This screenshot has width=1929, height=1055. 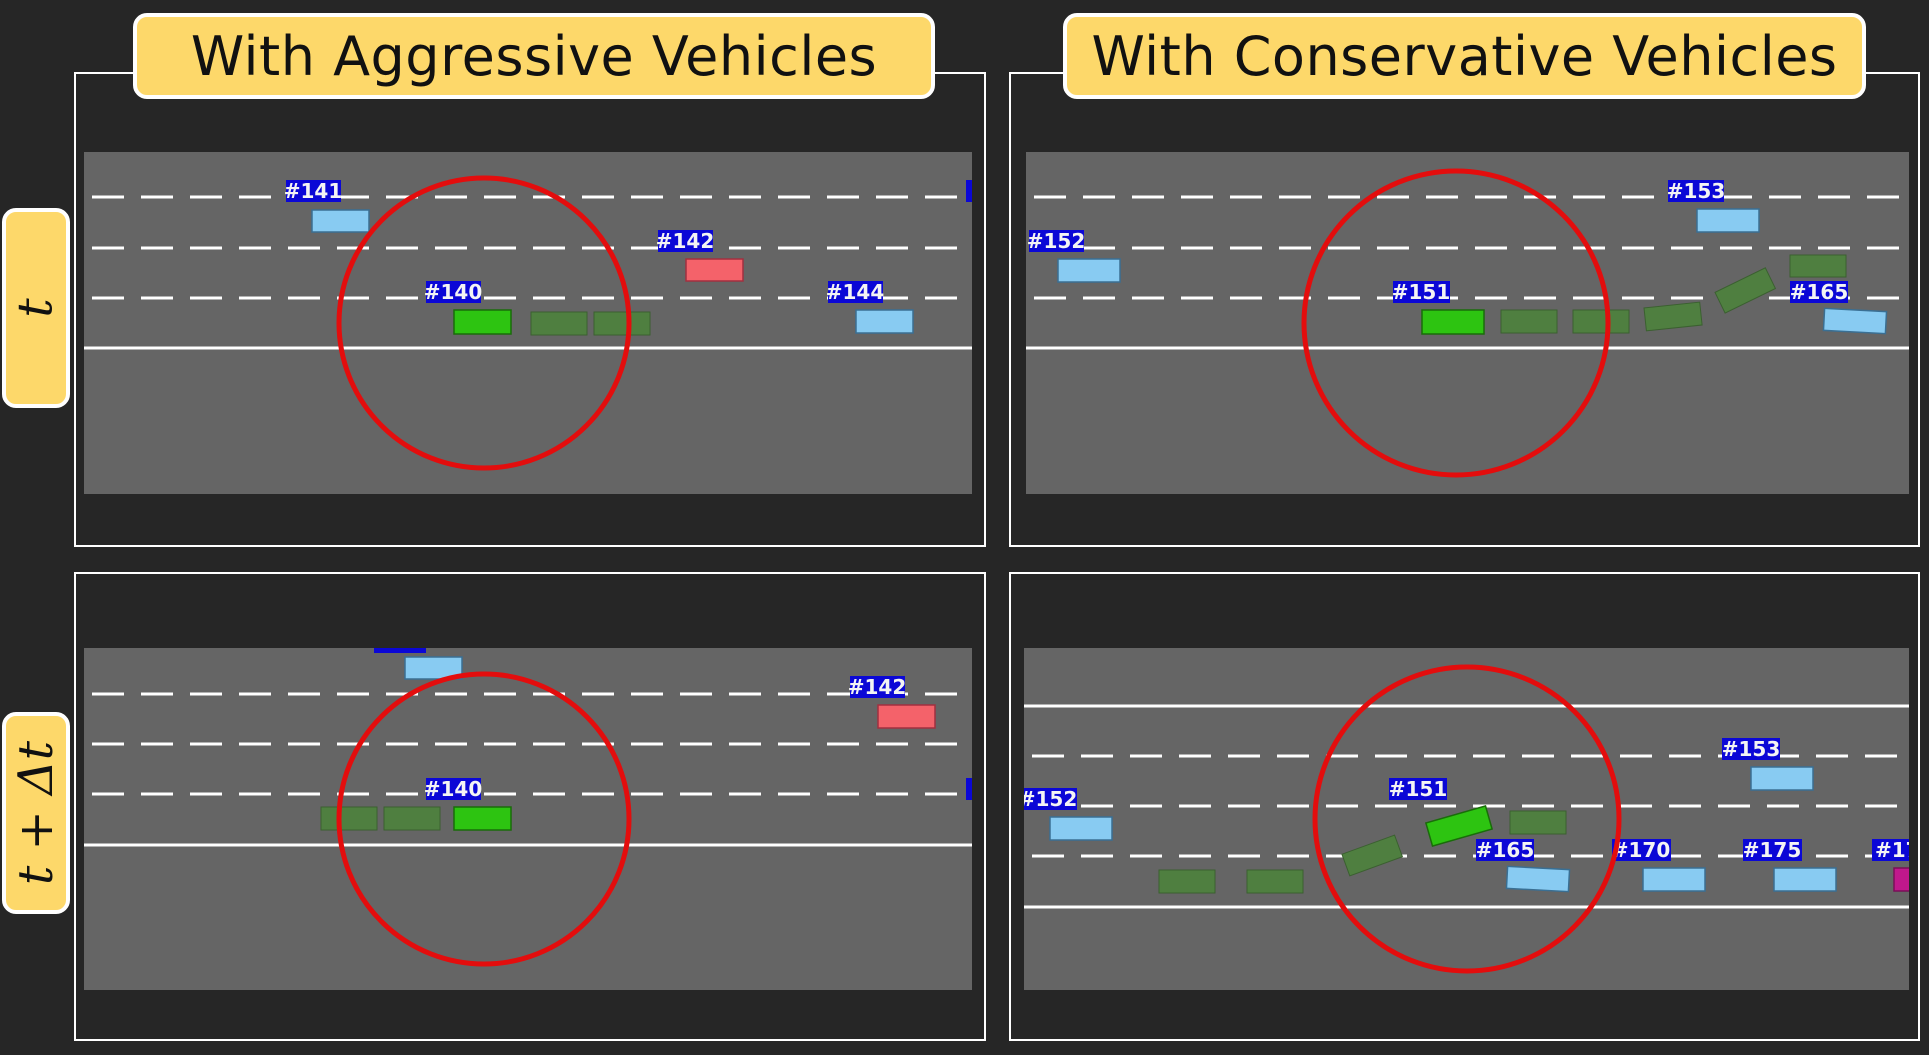 What do you see at coordinates (1464, 56) in the screenshot?
I see `column-title-conservative: With Conservative Vehicles` at bounding box center [1464, 56].